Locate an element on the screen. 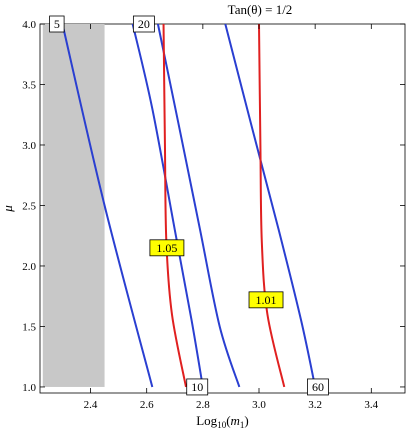  y-tick-label: 4.0 is located at coordinates (29, 25).